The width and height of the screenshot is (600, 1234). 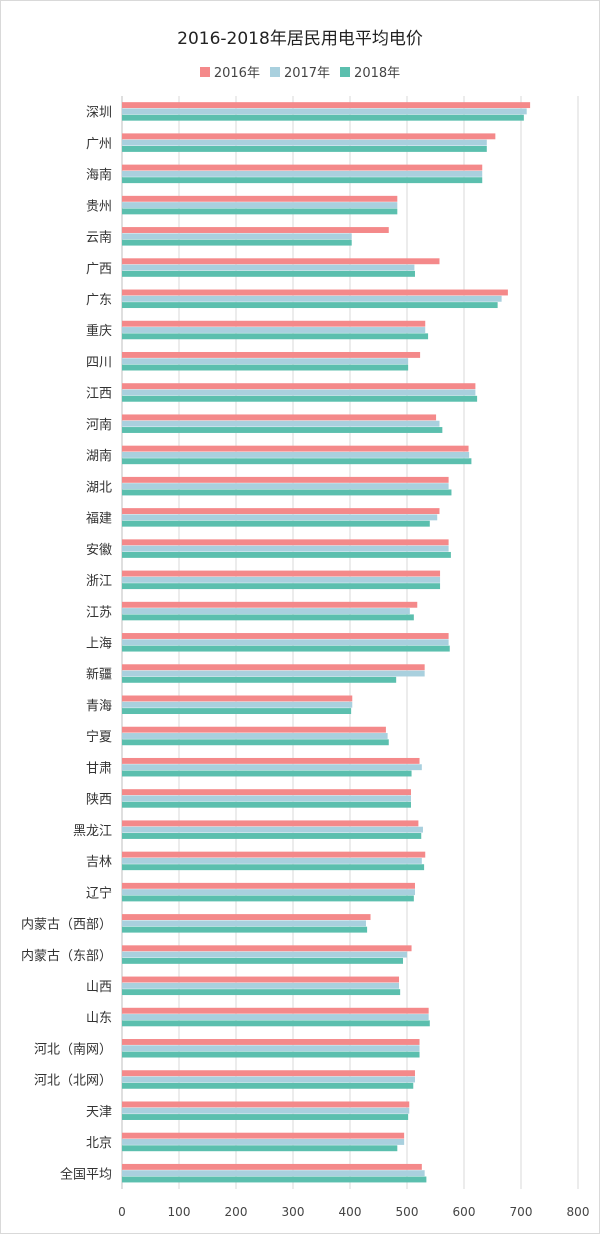 What do you see at coordinates (99, 456) in the screenshot?
I see `category-label: 湖南` at bounding box center [99, 456].